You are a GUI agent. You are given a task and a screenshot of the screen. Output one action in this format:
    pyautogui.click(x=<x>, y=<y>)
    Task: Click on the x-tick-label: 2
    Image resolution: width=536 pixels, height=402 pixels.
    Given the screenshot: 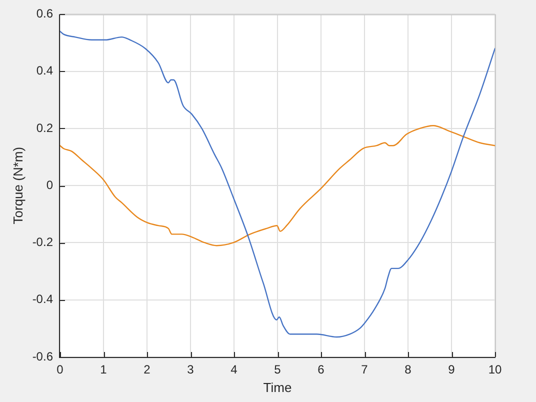 What is the action you would take?
    pyautogui.click(x=147, y=369)
    